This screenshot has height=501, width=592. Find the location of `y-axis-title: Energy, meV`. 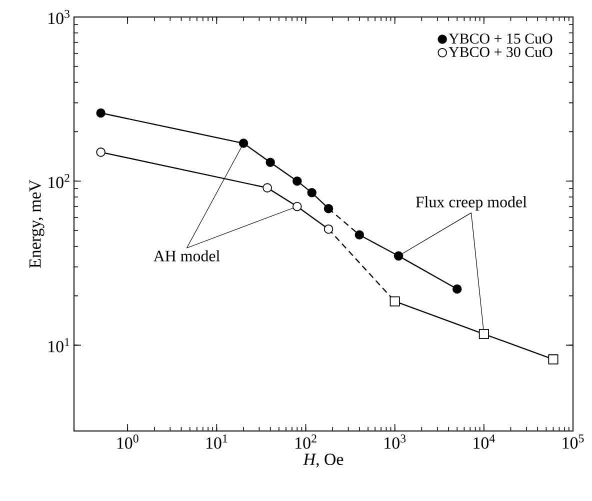

y-axis-title: Energy, meV is located at coordinates (37, 224).